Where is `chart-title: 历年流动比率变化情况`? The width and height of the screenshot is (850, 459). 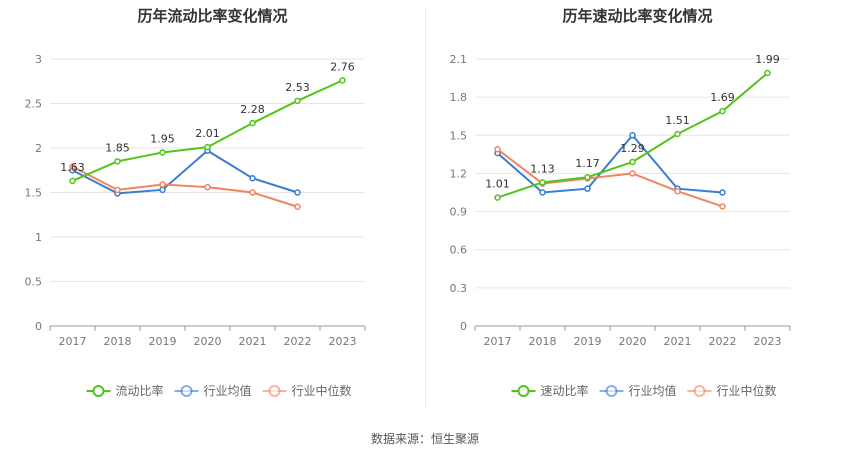 chart-title: 历年流动比率变化情况 is located at coordinates (212, 16).